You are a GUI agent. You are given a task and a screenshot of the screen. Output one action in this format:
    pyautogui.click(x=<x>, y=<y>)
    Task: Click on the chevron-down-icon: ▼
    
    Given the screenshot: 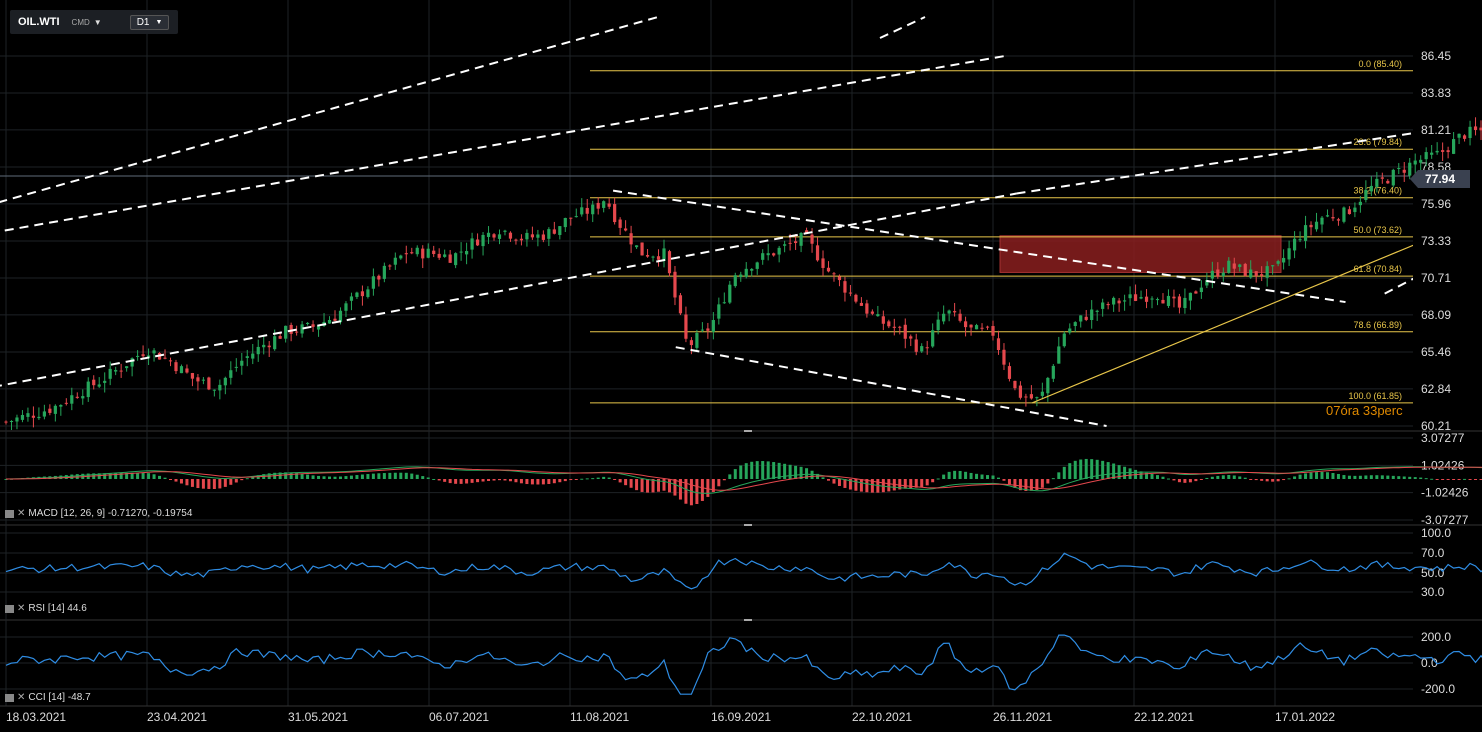 What is the action you would take?
    pyautogui.click(x=97, y=22)
    